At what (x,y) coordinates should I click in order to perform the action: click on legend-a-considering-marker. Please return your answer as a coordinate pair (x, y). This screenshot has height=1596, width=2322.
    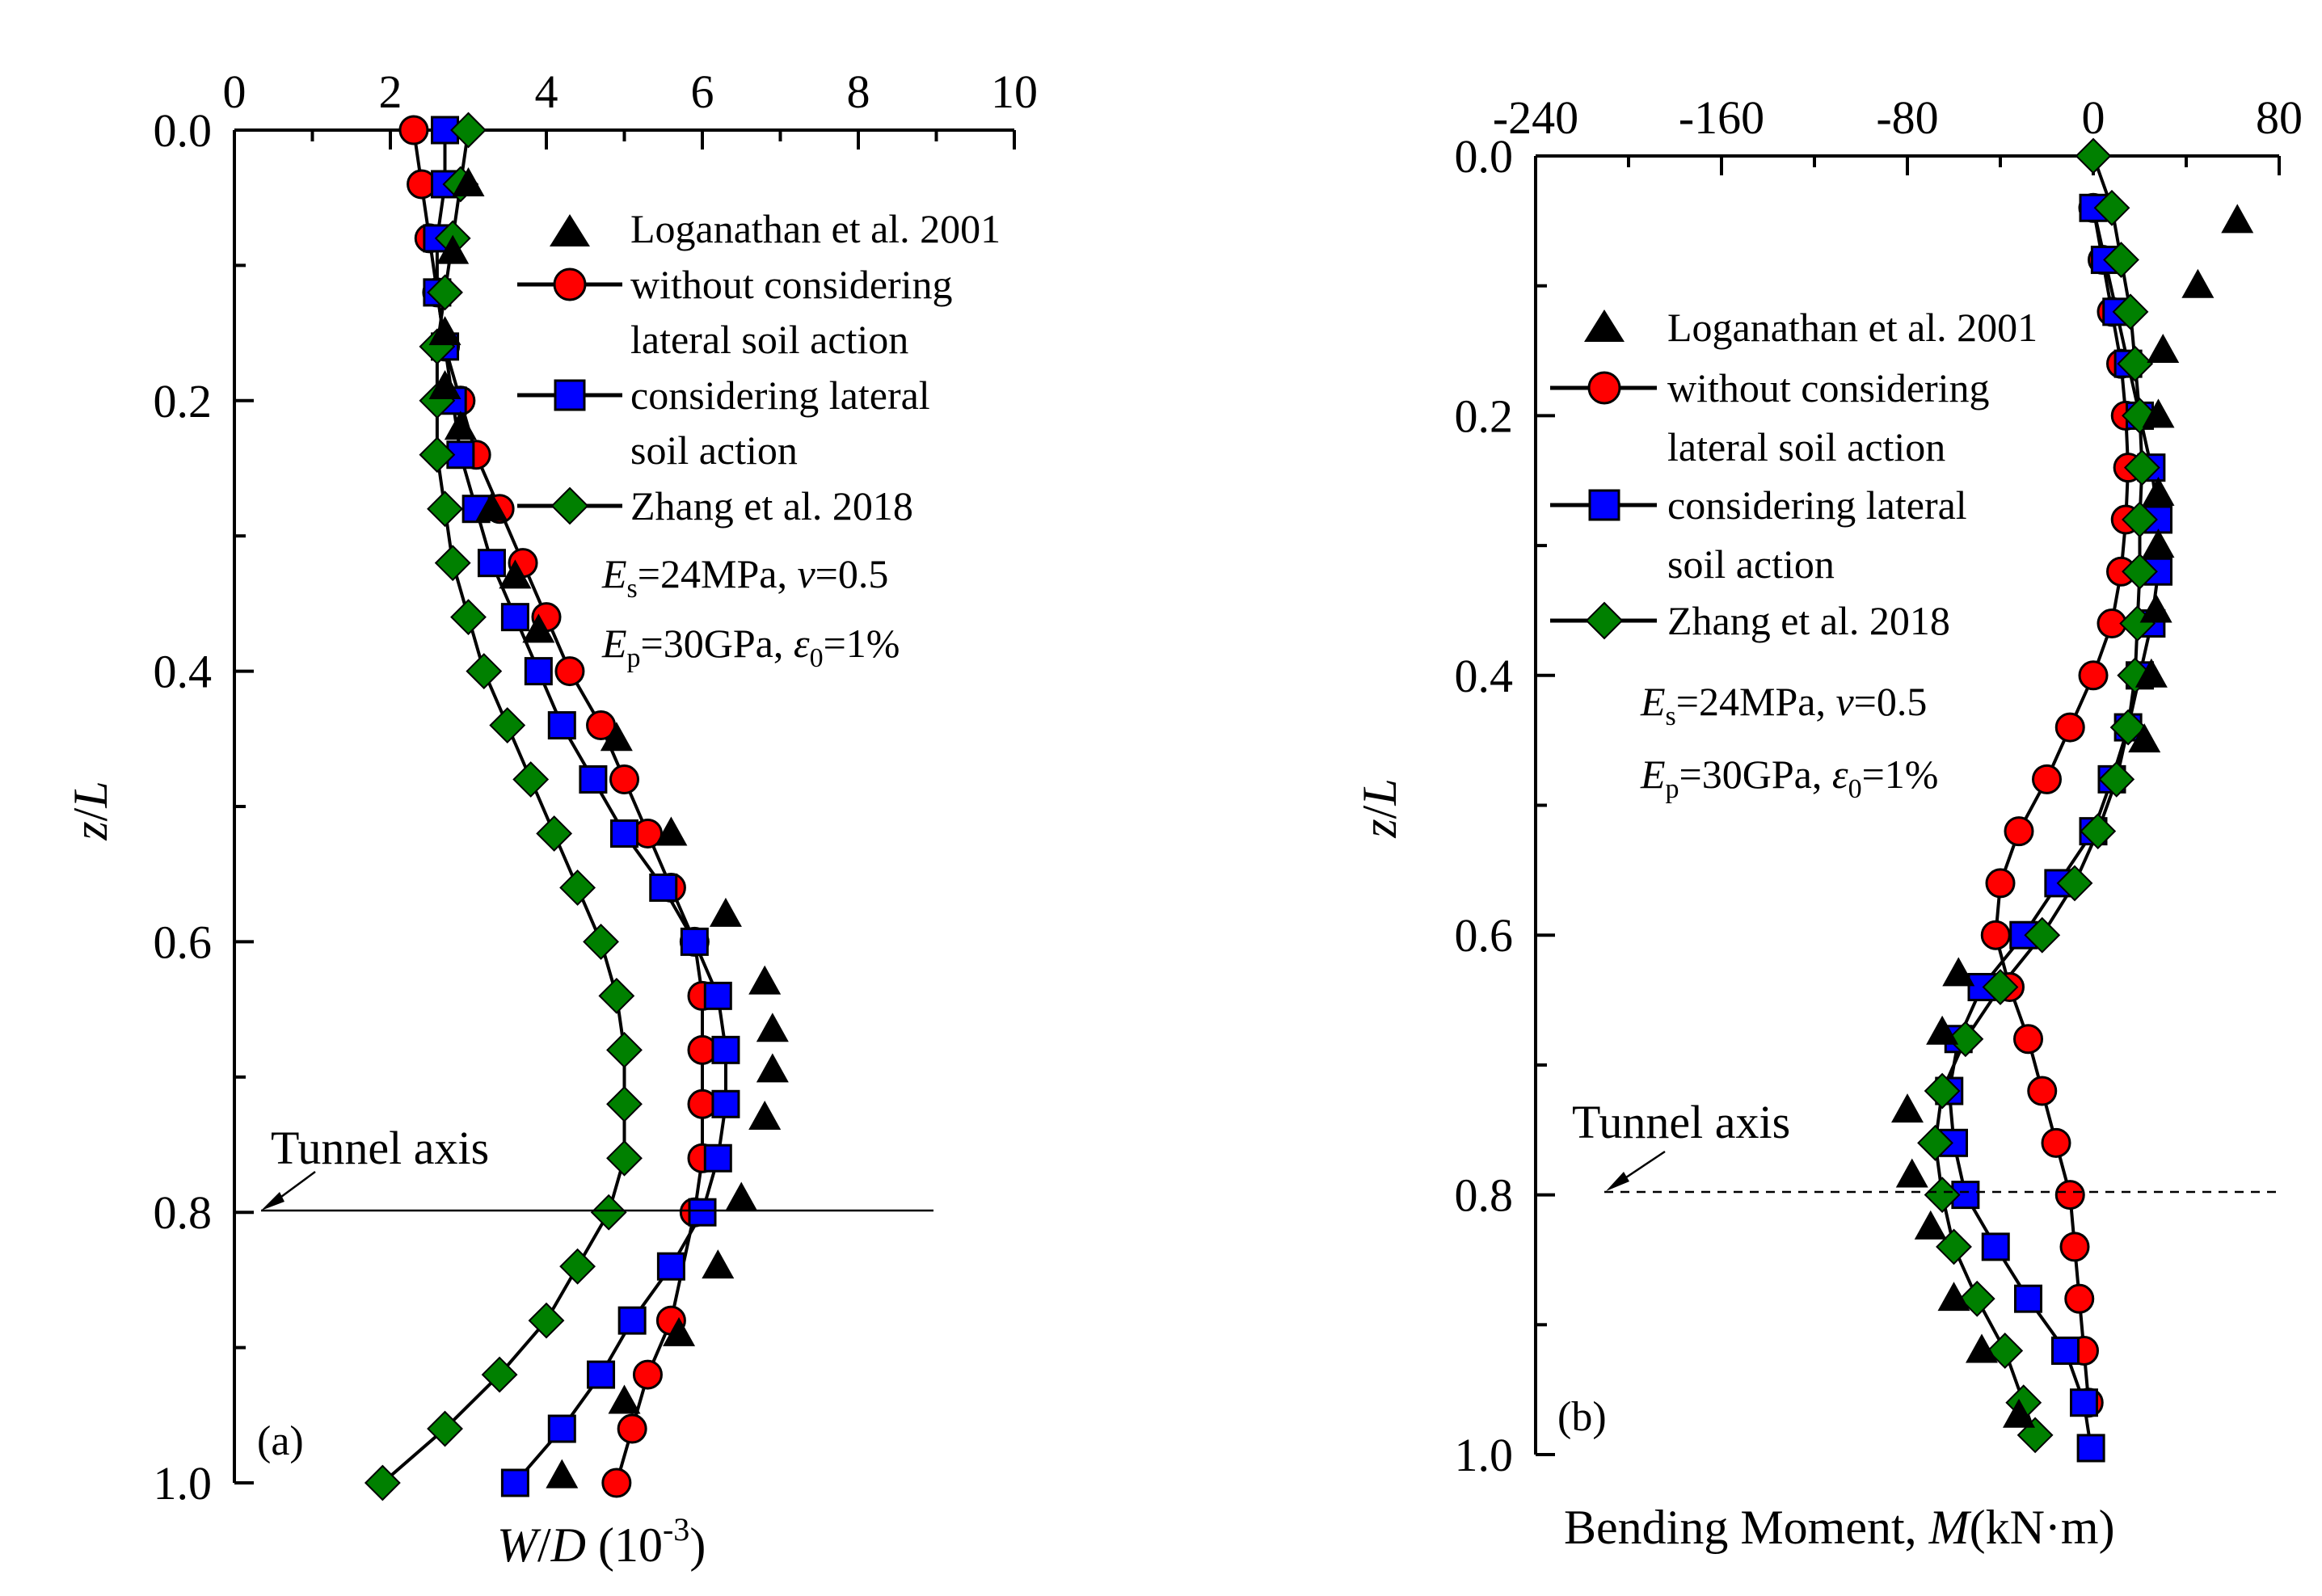
    Looking at the image, I should click on (570, 395).